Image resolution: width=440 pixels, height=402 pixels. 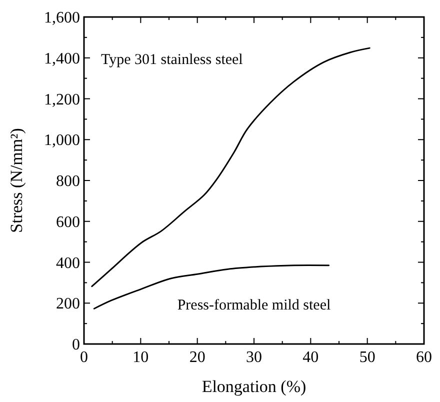 I want to click on x-tick-label: 20, so click(x=197, y=357).